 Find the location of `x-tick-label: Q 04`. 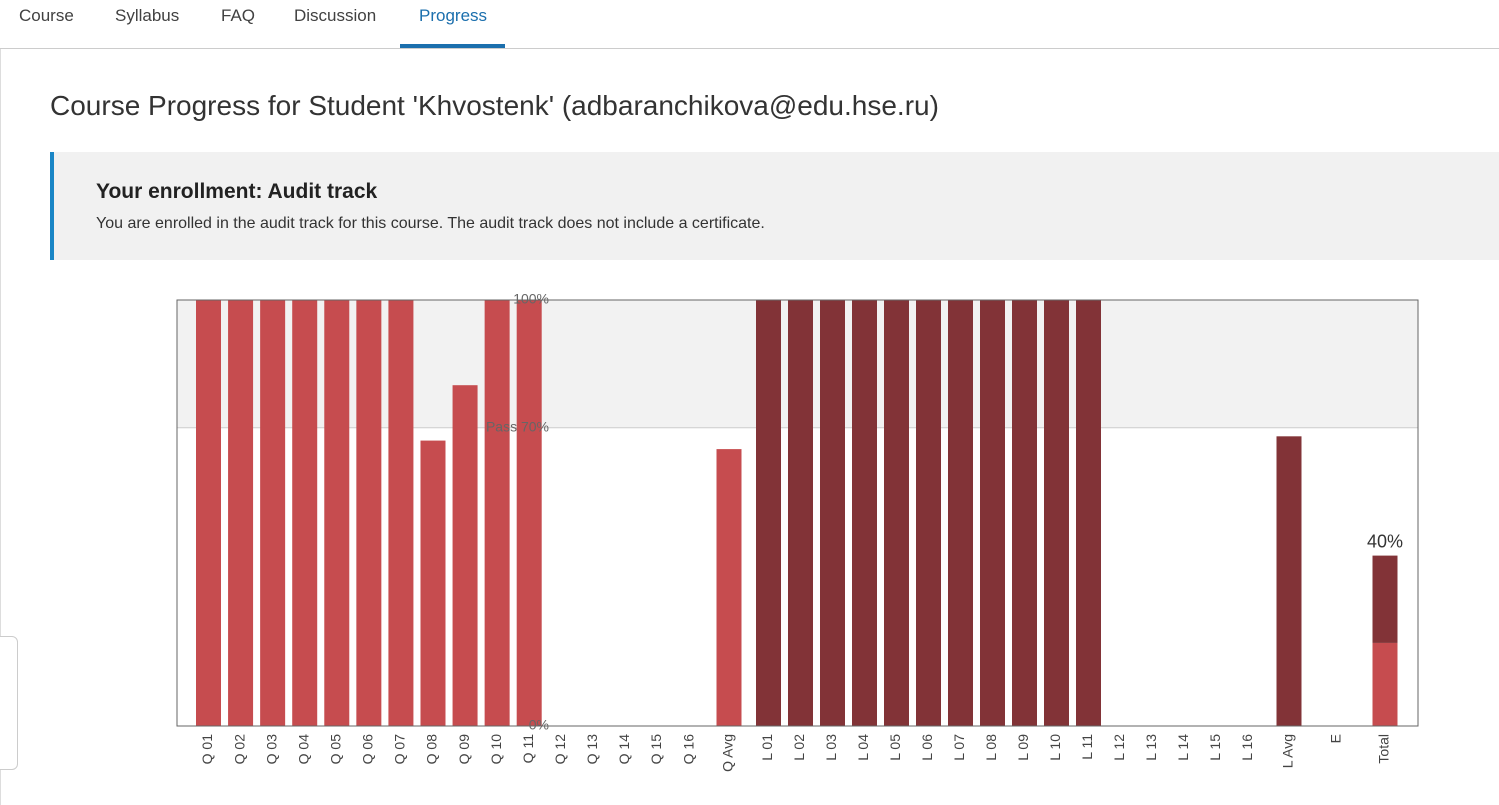

x-tick-label: Q 04 is located at coordinates (303, 749).